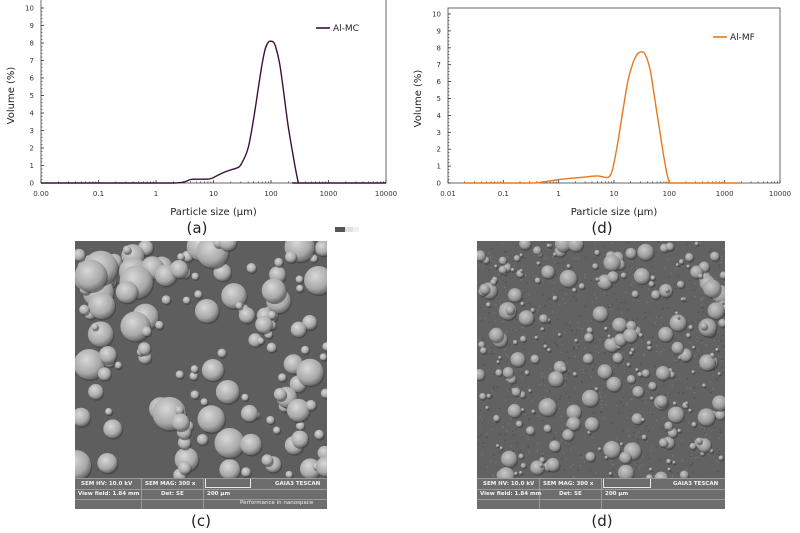 The width and height of the screenshot is (800, 533). Describe the element at coordinates (346, 29) in the screenshot. I see `legend-label: Al-MC` at that location.